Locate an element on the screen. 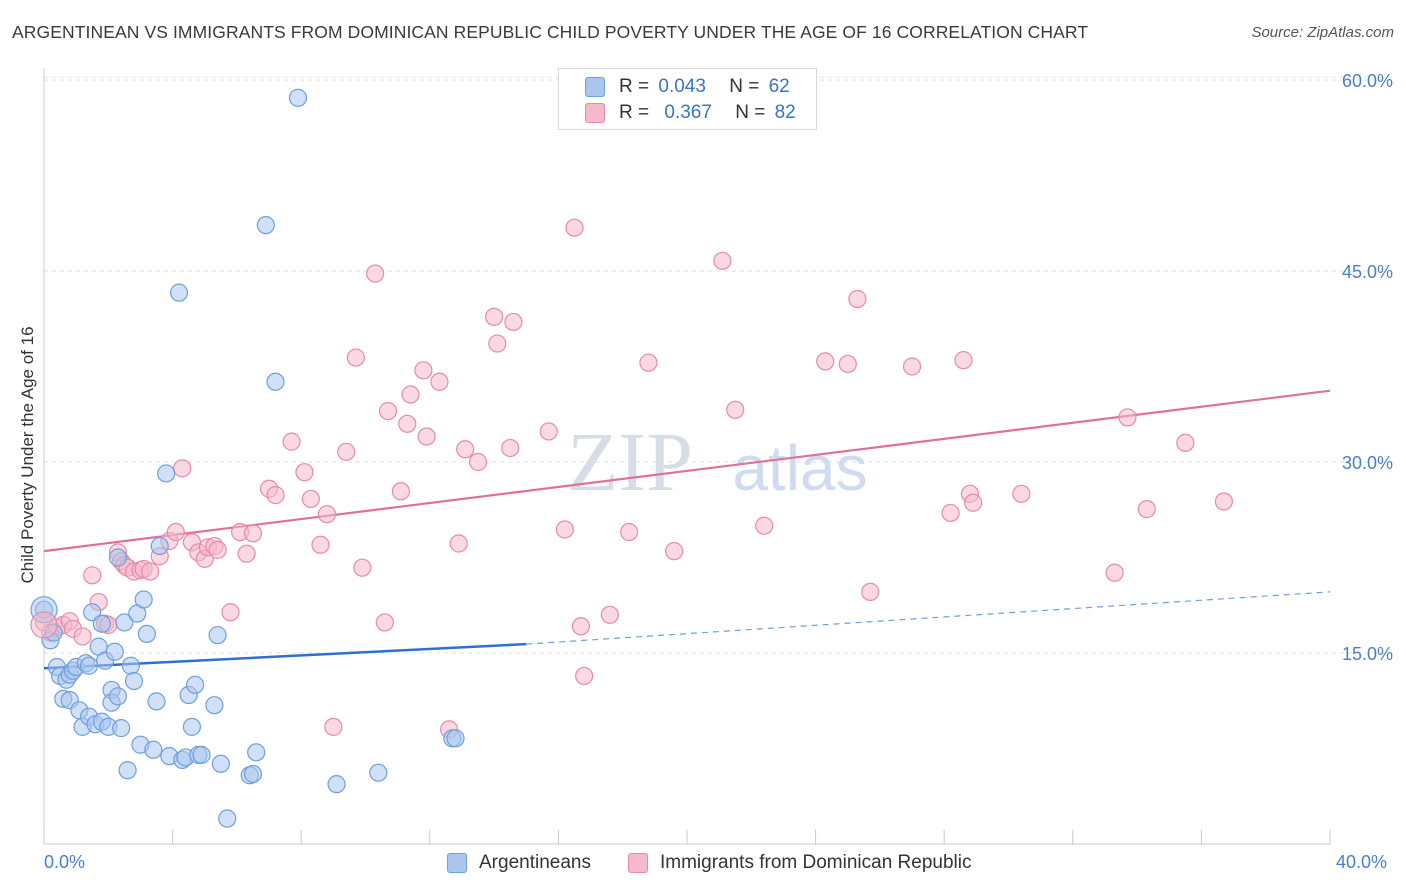  legend-row-argentineans: R = 0.043 N = 62 is located at coordinates (687, 87).